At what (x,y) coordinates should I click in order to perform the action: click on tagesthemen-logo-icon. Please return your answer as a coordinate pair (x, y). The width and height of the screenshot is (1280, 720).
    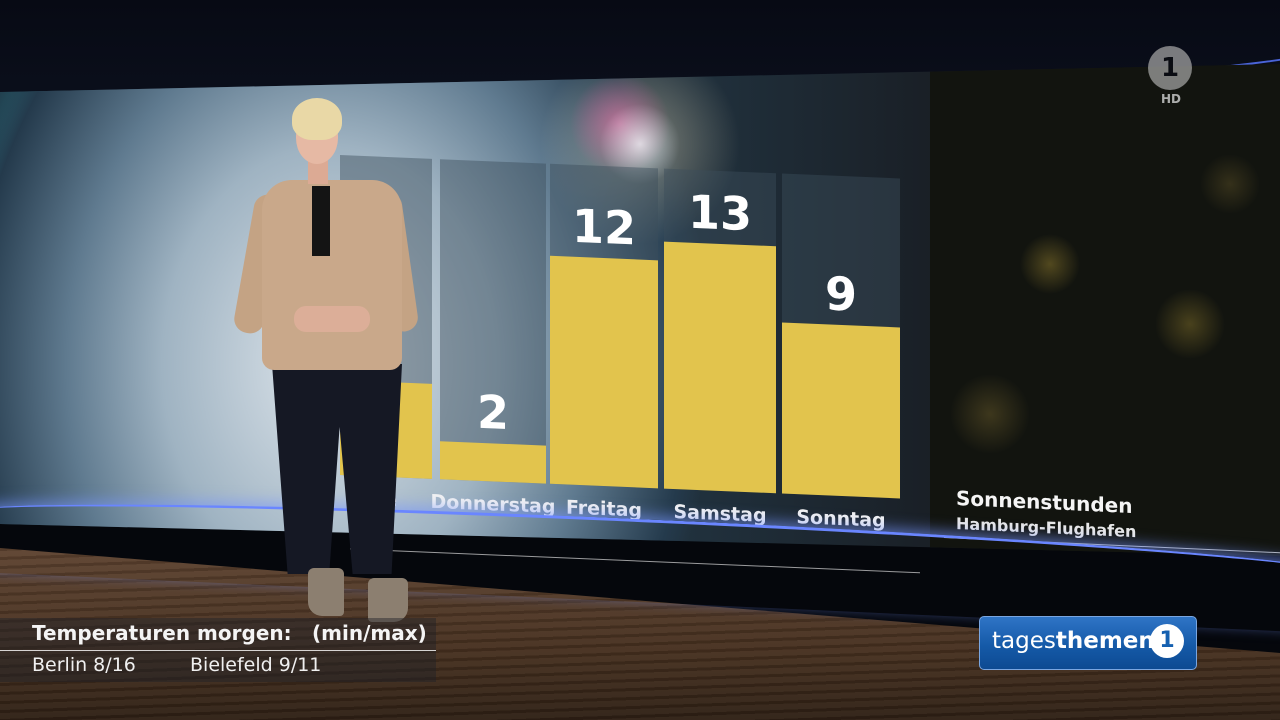
    Looking at the image, I should click on (1167, 641).